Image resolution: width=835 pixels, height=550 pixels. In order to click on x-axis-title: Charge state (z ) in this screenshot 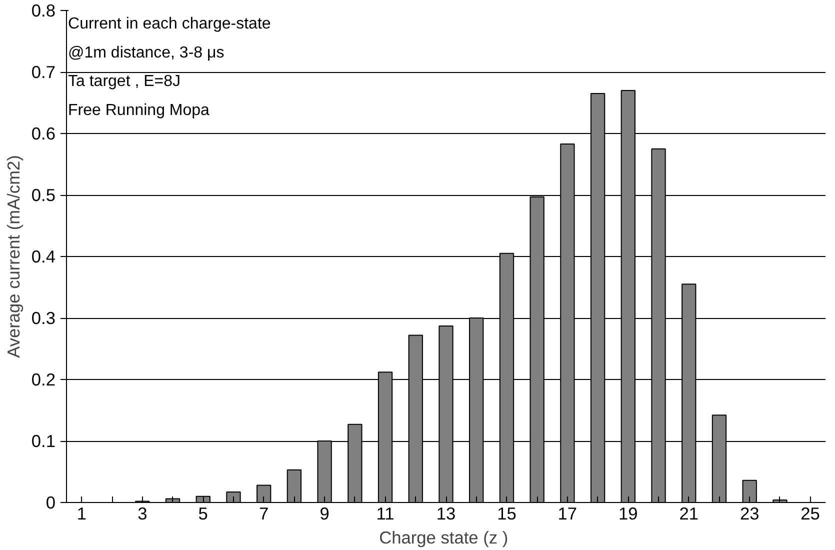, I will do `click(443, 538)`.